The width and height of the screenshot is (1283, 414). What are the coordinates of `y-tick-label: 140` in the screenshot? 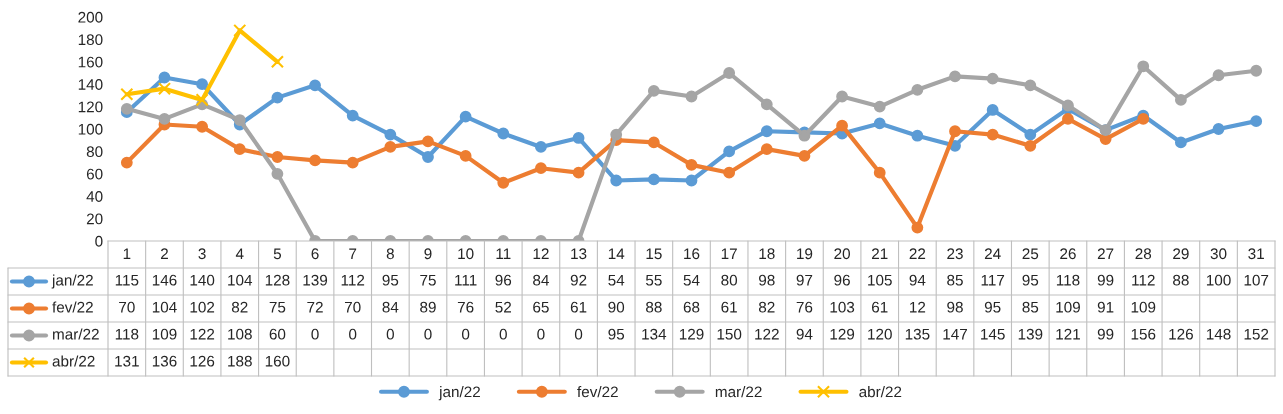 It's located at (90, 84).